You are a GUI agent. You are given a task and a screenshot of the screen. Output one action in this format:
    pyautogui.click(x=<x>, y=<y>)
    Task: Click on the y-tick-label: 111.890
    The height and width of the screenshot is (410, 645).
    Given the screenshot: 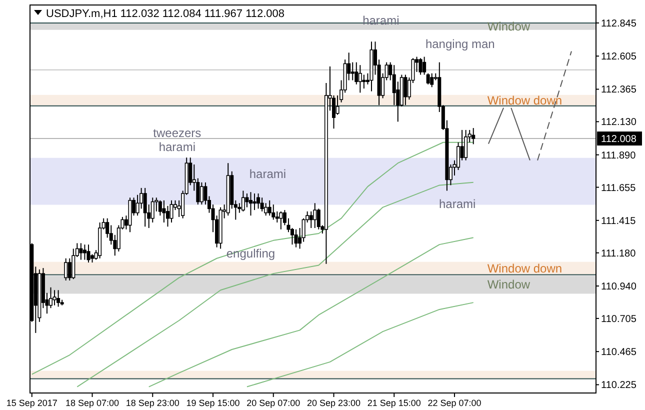 What is the action you would take?
    pyautogui.click(x=618, y=156)
    